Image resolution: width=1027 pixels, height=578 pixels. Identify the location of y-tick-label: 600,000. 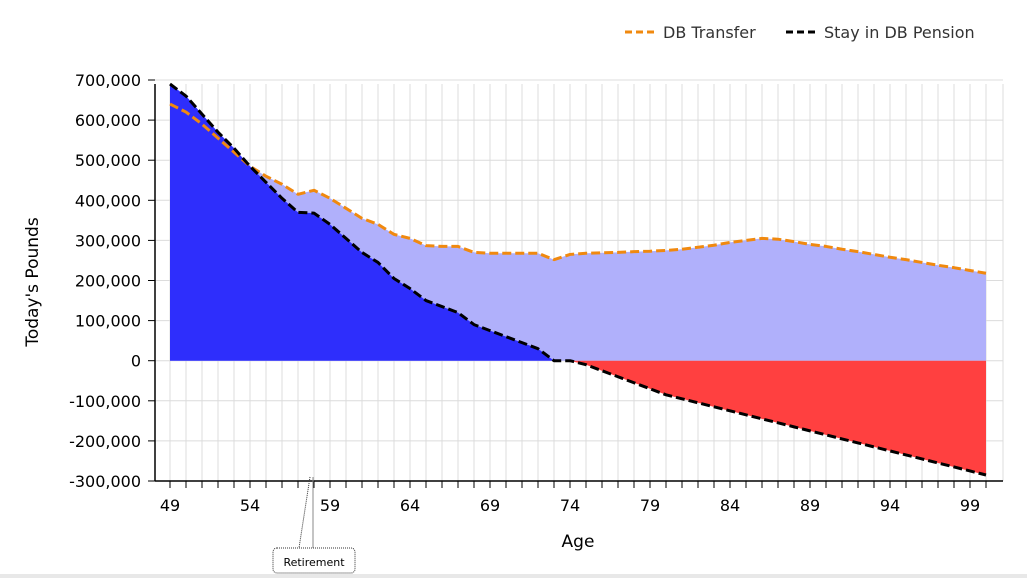
(108, 120).